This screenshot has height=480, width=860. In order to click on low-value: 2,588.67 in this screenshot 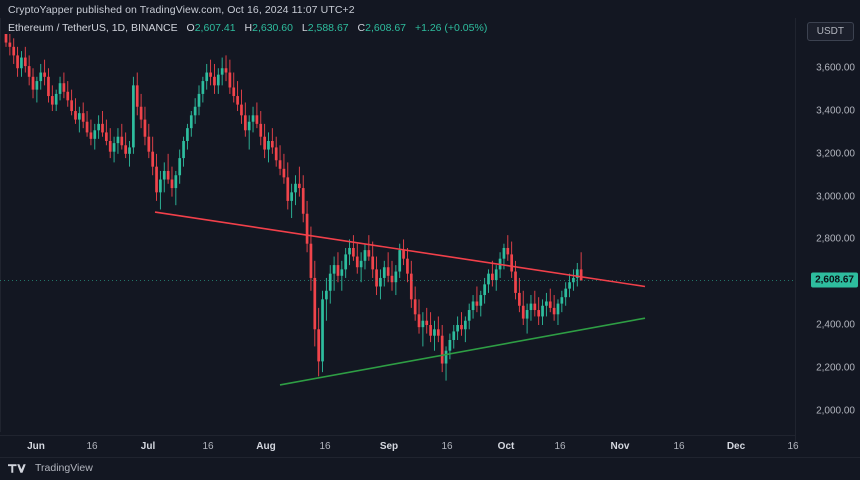, I will do `click(328, 28)`.